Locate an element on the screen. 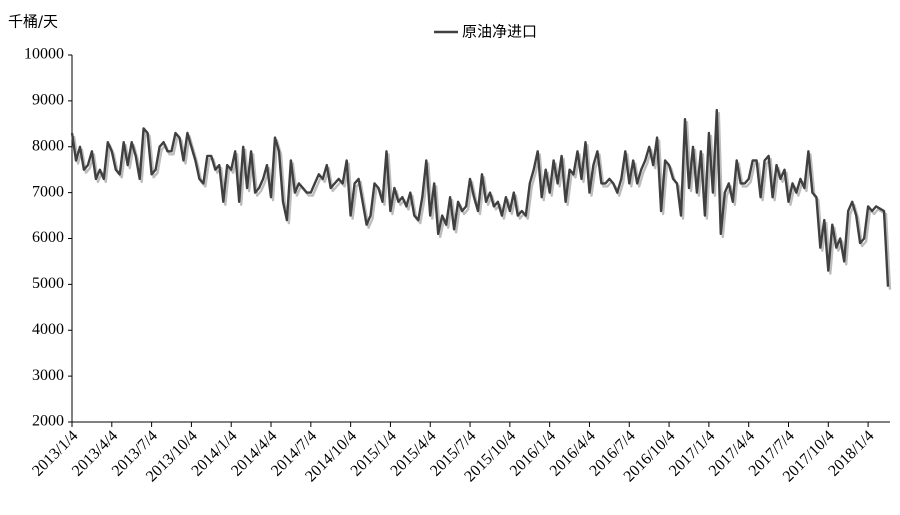 Image resolution: width=900 pixels, height=515 pixels. legend-label: 原油净进口 is located at coordinates (499, 32).